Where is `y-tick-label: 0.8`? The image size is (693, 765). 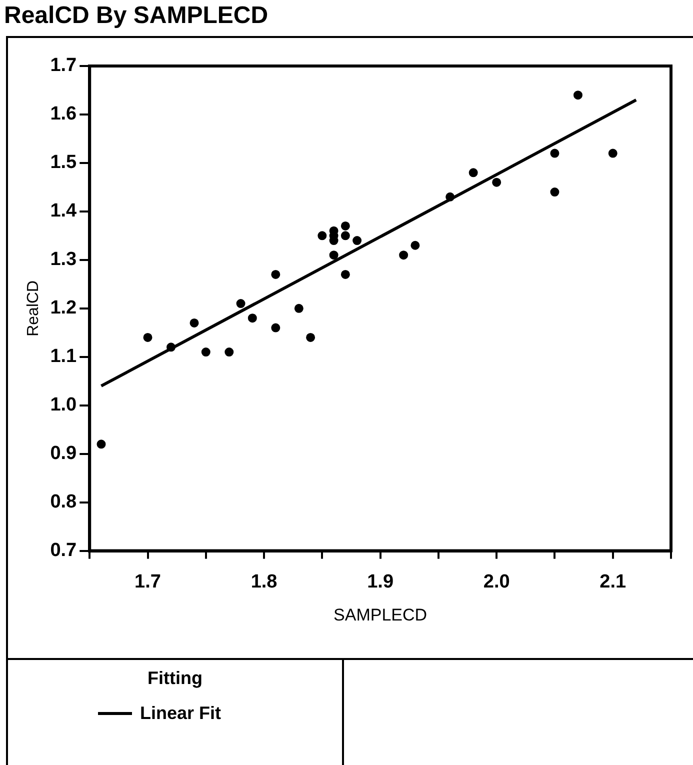 y-tick-label: 0.8 is located at coordinates (63, 502).